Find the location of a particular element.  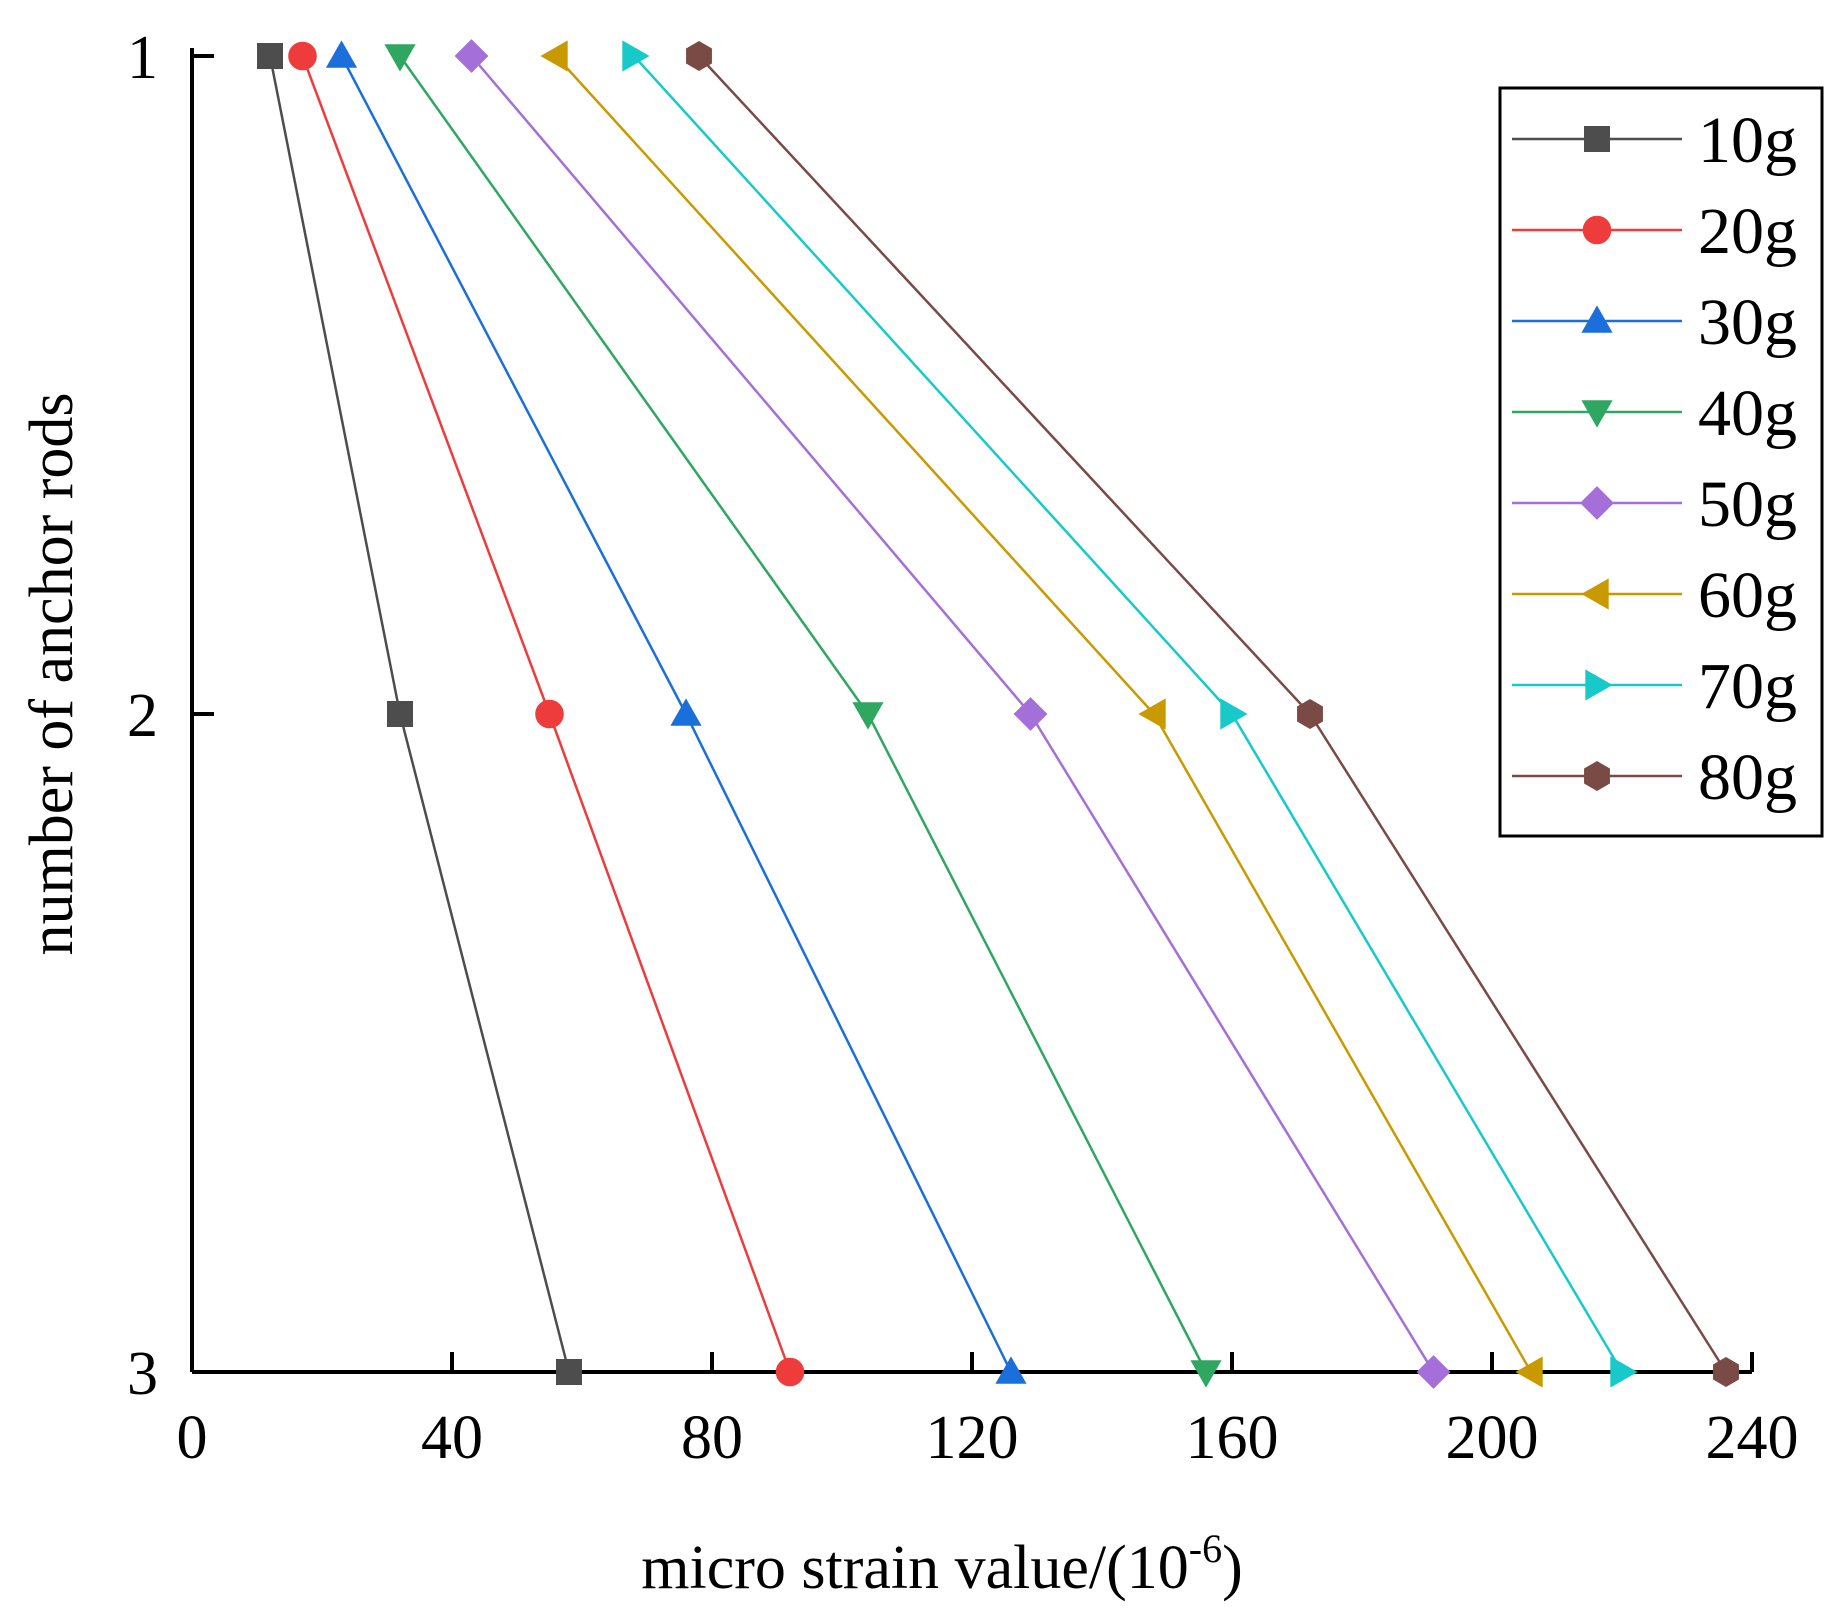

legend-item-60g: 60g is located at coordinates (1654, 595).